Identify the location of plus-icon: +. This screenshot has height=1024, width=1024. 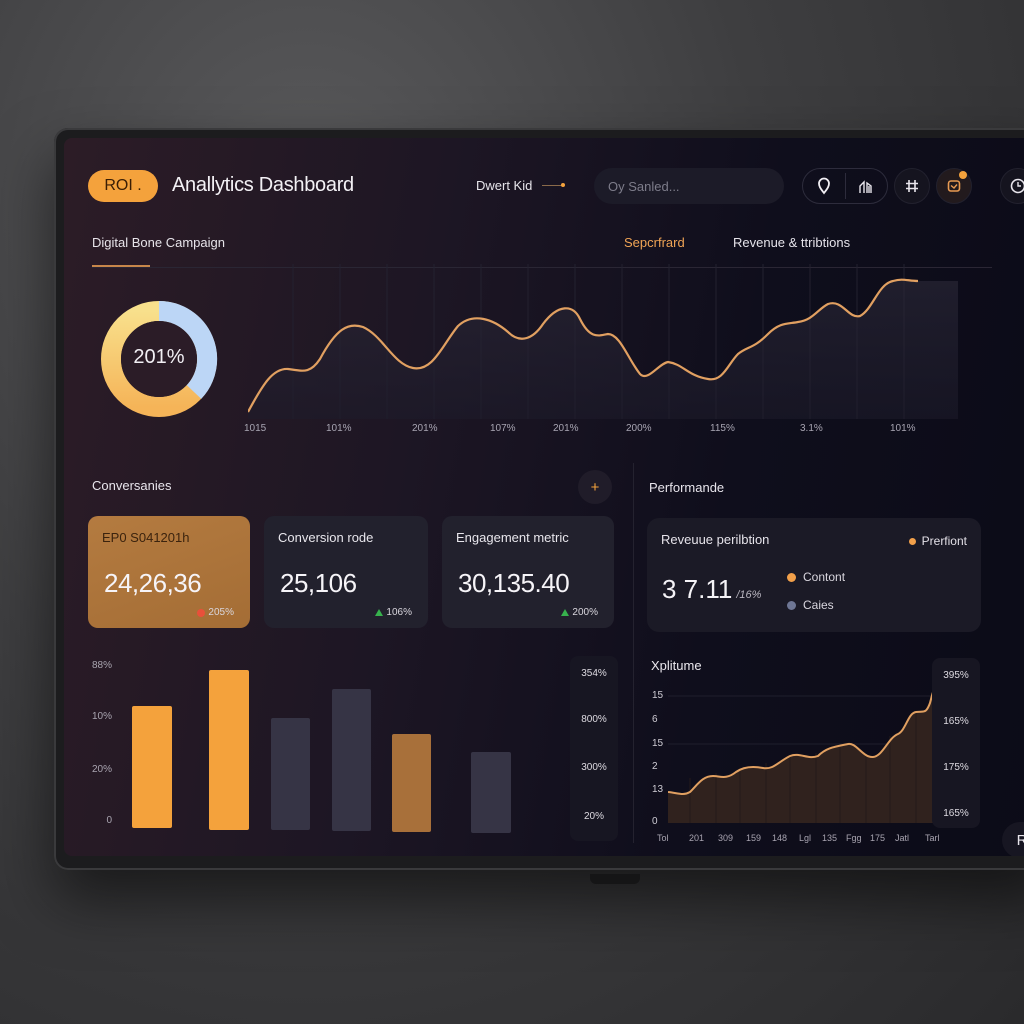
(595, 487).